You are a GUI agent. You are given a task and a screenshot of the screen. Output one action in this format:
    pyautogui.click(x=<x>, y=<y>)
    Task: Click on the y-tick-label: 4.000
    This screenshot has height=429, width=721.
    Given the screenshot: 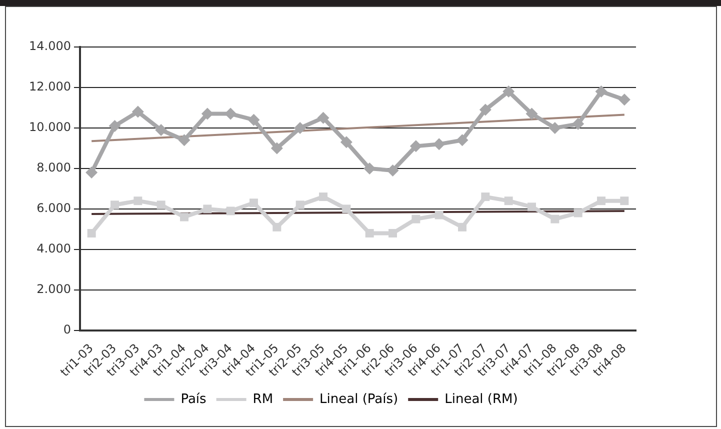 What is the action you would take?
    pyautogui.click(x=53, y=249)
    